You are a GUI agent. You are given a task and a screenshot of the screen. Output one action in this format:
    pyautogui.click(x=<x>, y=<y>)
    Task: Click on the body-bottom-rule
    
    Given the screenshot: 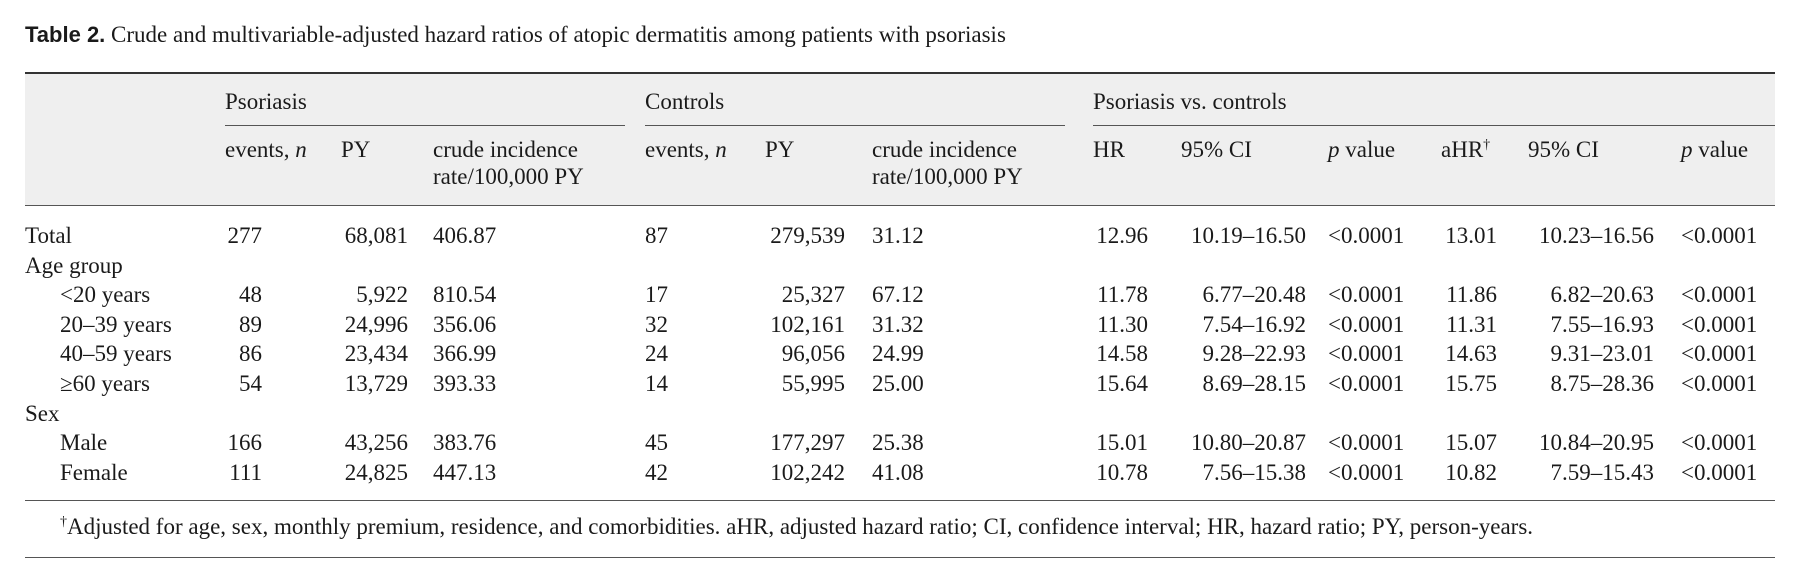 What is the action you would take?
    pyautogui.click(x=900, y=500)
    